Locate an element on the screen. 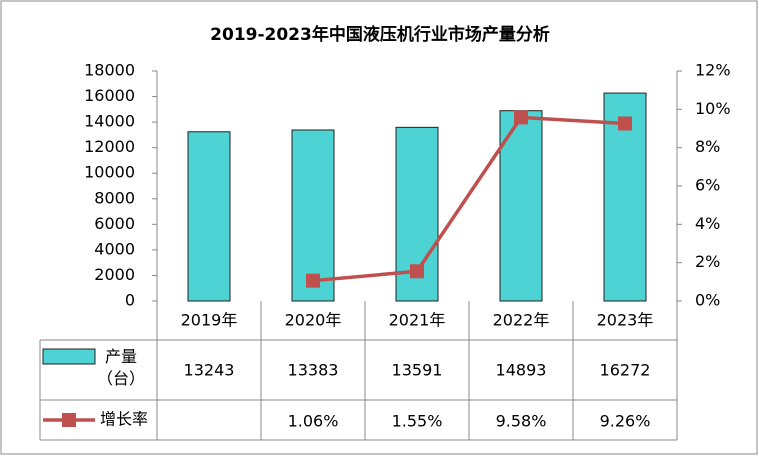 This screenshot has height=456, width=759. table-cell: 14893 is located at coordinates (521, 370).